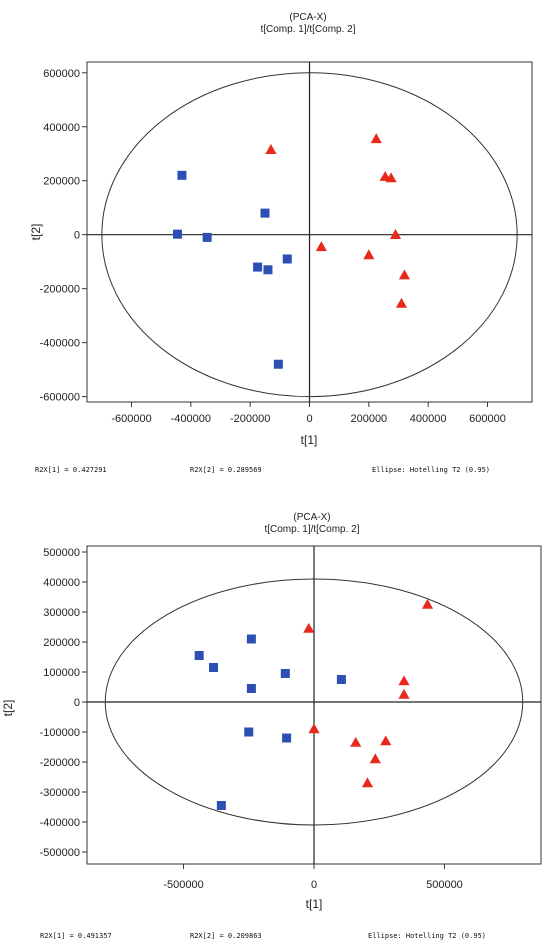 This screenshot has height=948, width=549. Describe the element at coordinates (183, 885) in the screenshot. I see `chart-2-x-tick-label: -500000` at that location.